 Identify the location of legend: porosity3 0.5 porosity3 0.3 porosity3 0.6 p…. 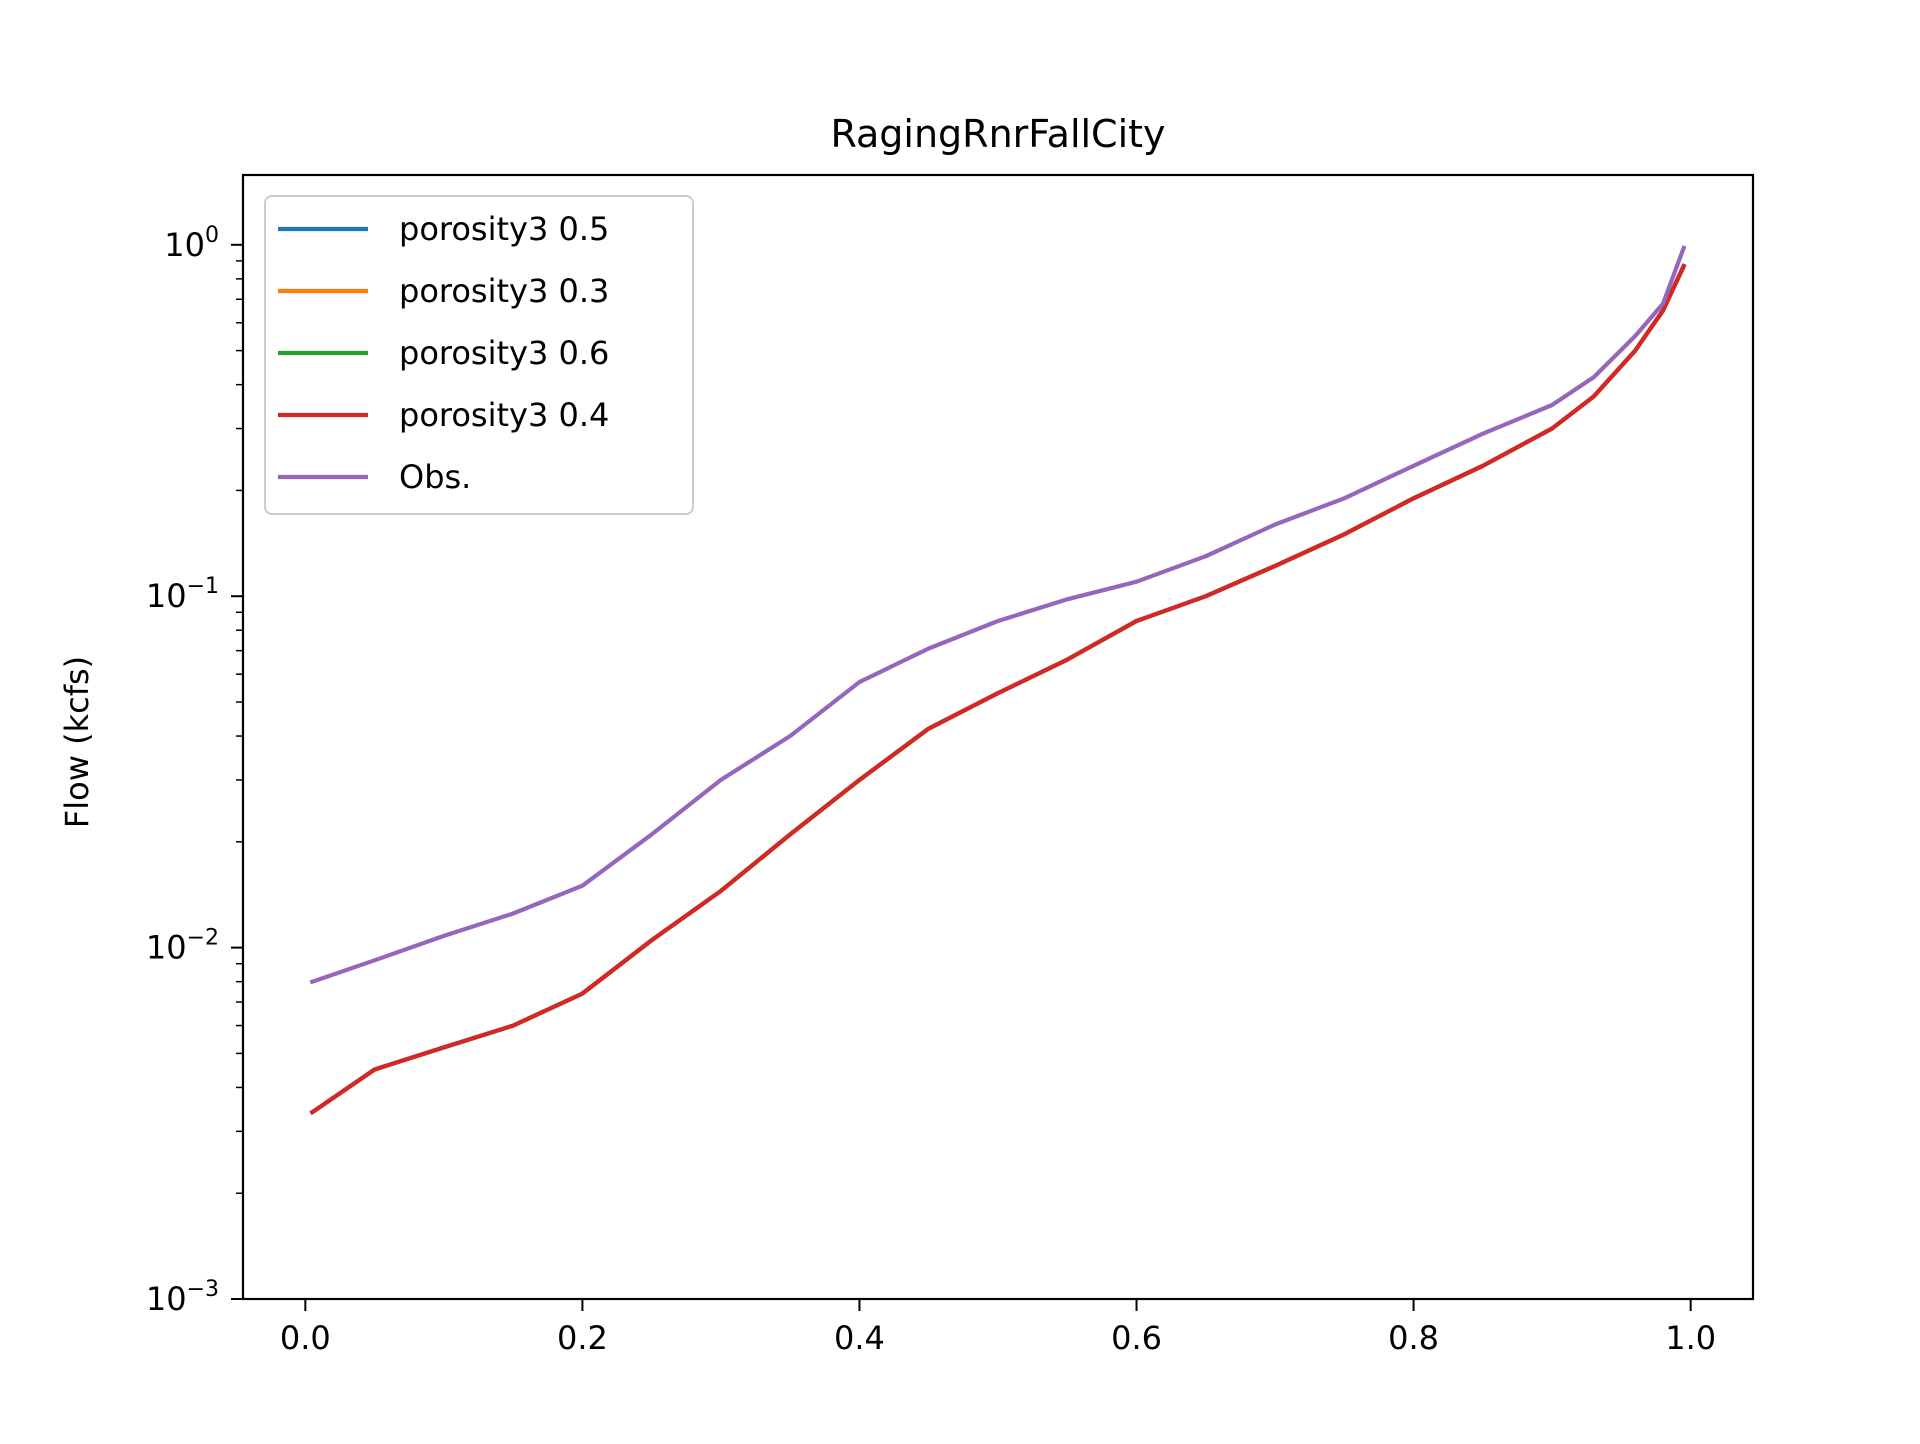
(479, 355).